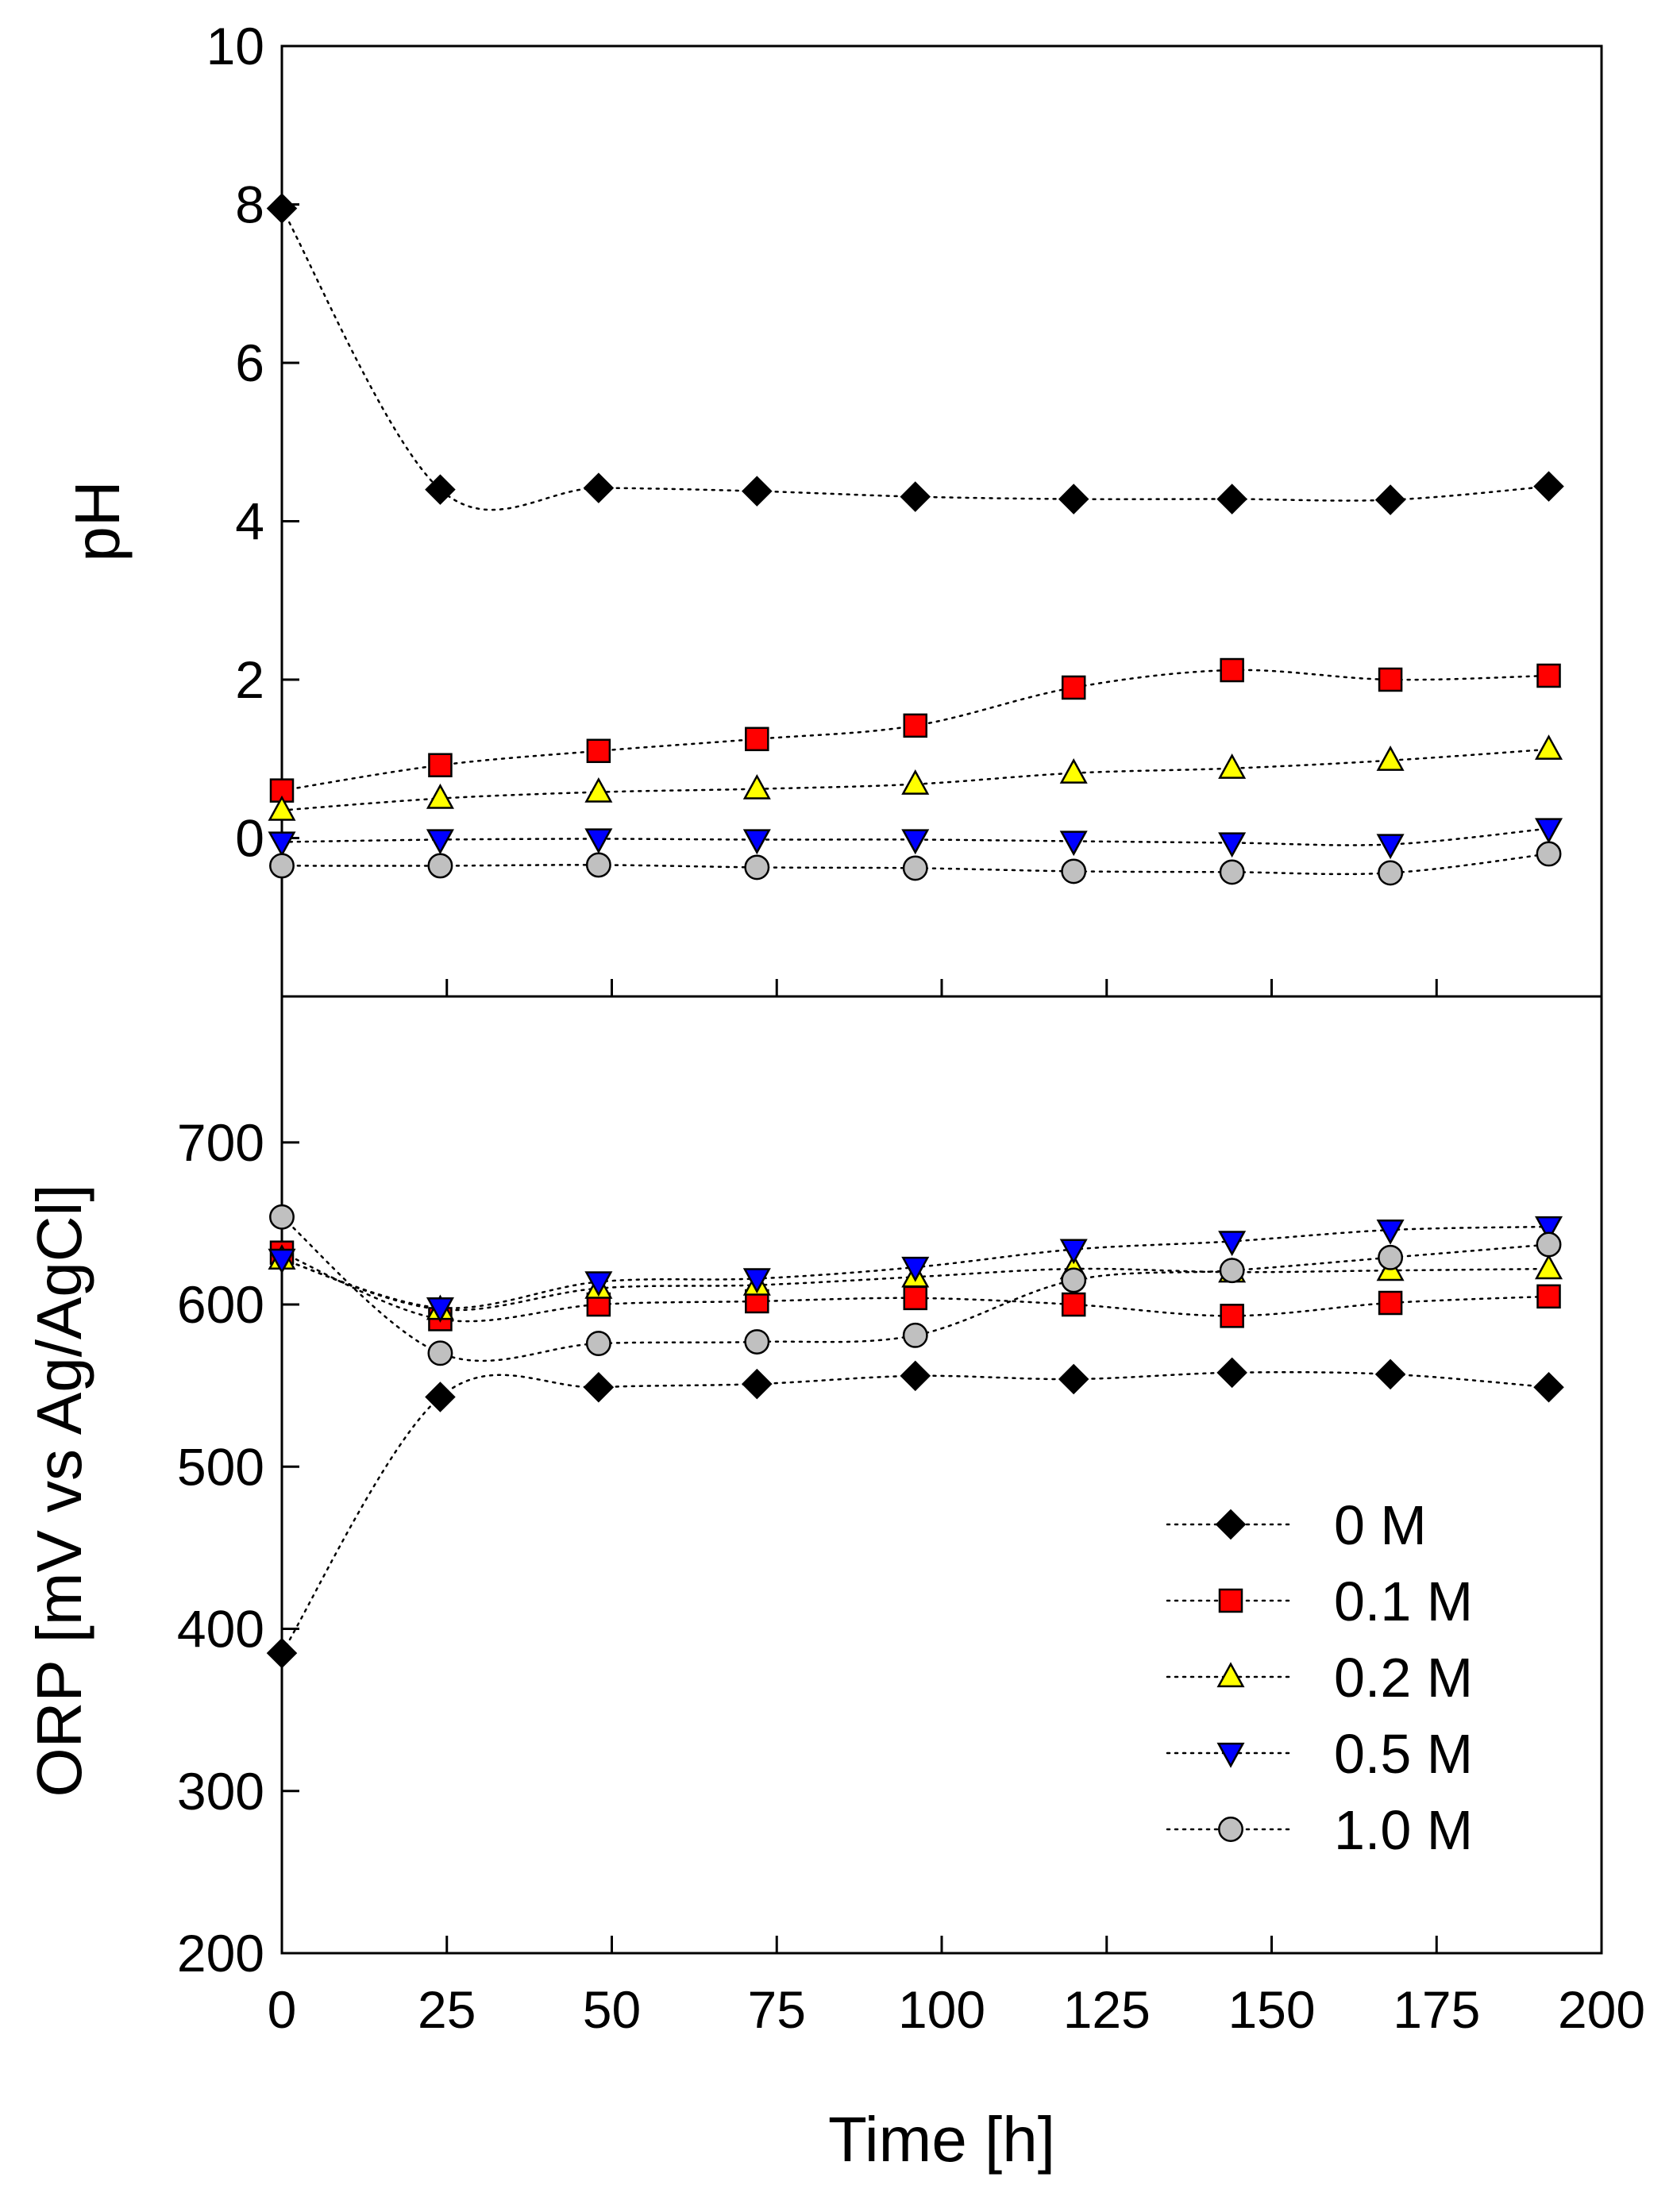  I want to click on x-tick-label: 150, so click(1271, 2009).